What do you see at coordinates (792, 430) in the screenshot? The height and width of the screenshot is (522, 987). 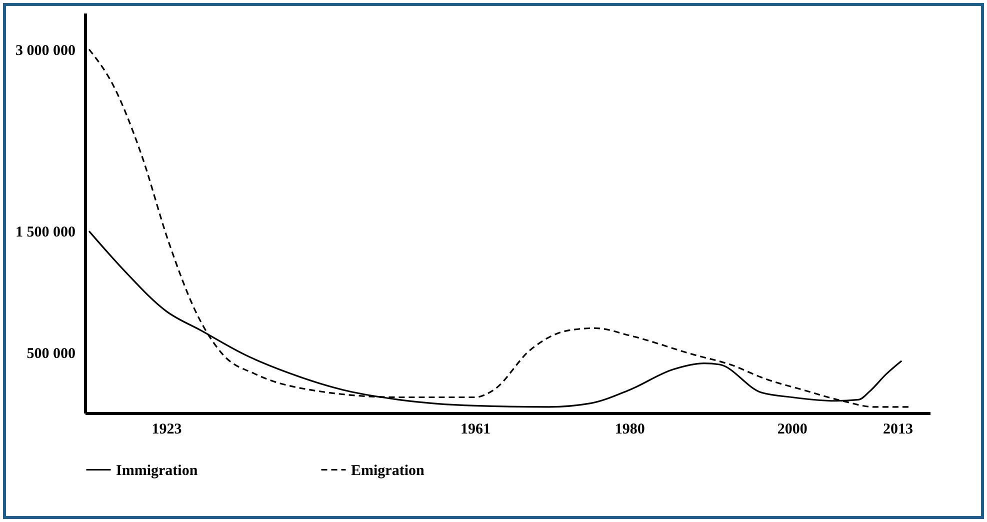 I see `x-tick-label: 2000` at bounding box center [792, 430].